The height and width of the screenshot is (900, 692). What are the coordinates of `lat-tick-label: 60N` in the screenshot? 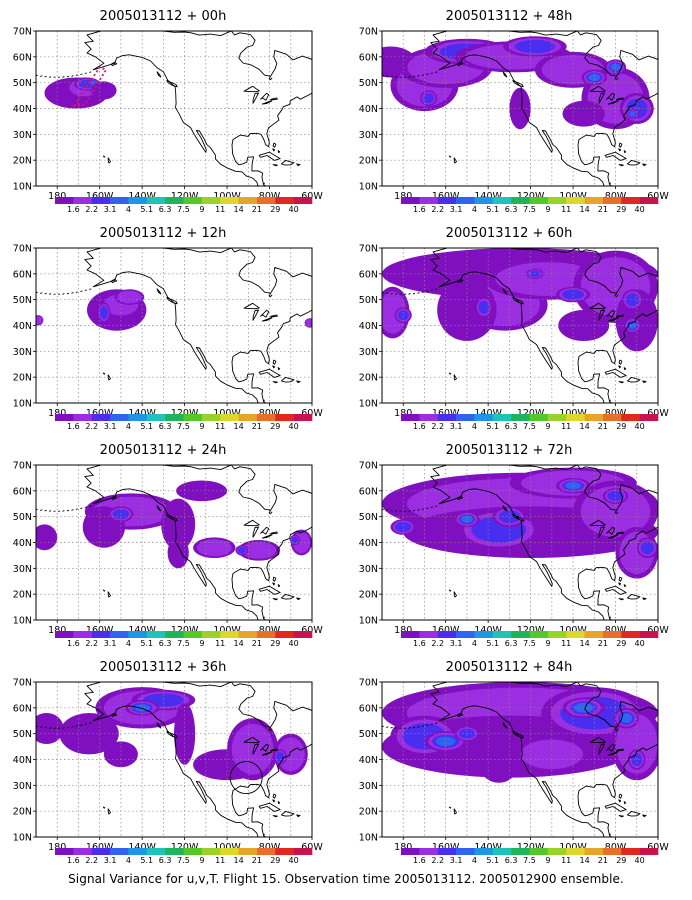 It's located at (368, 708).